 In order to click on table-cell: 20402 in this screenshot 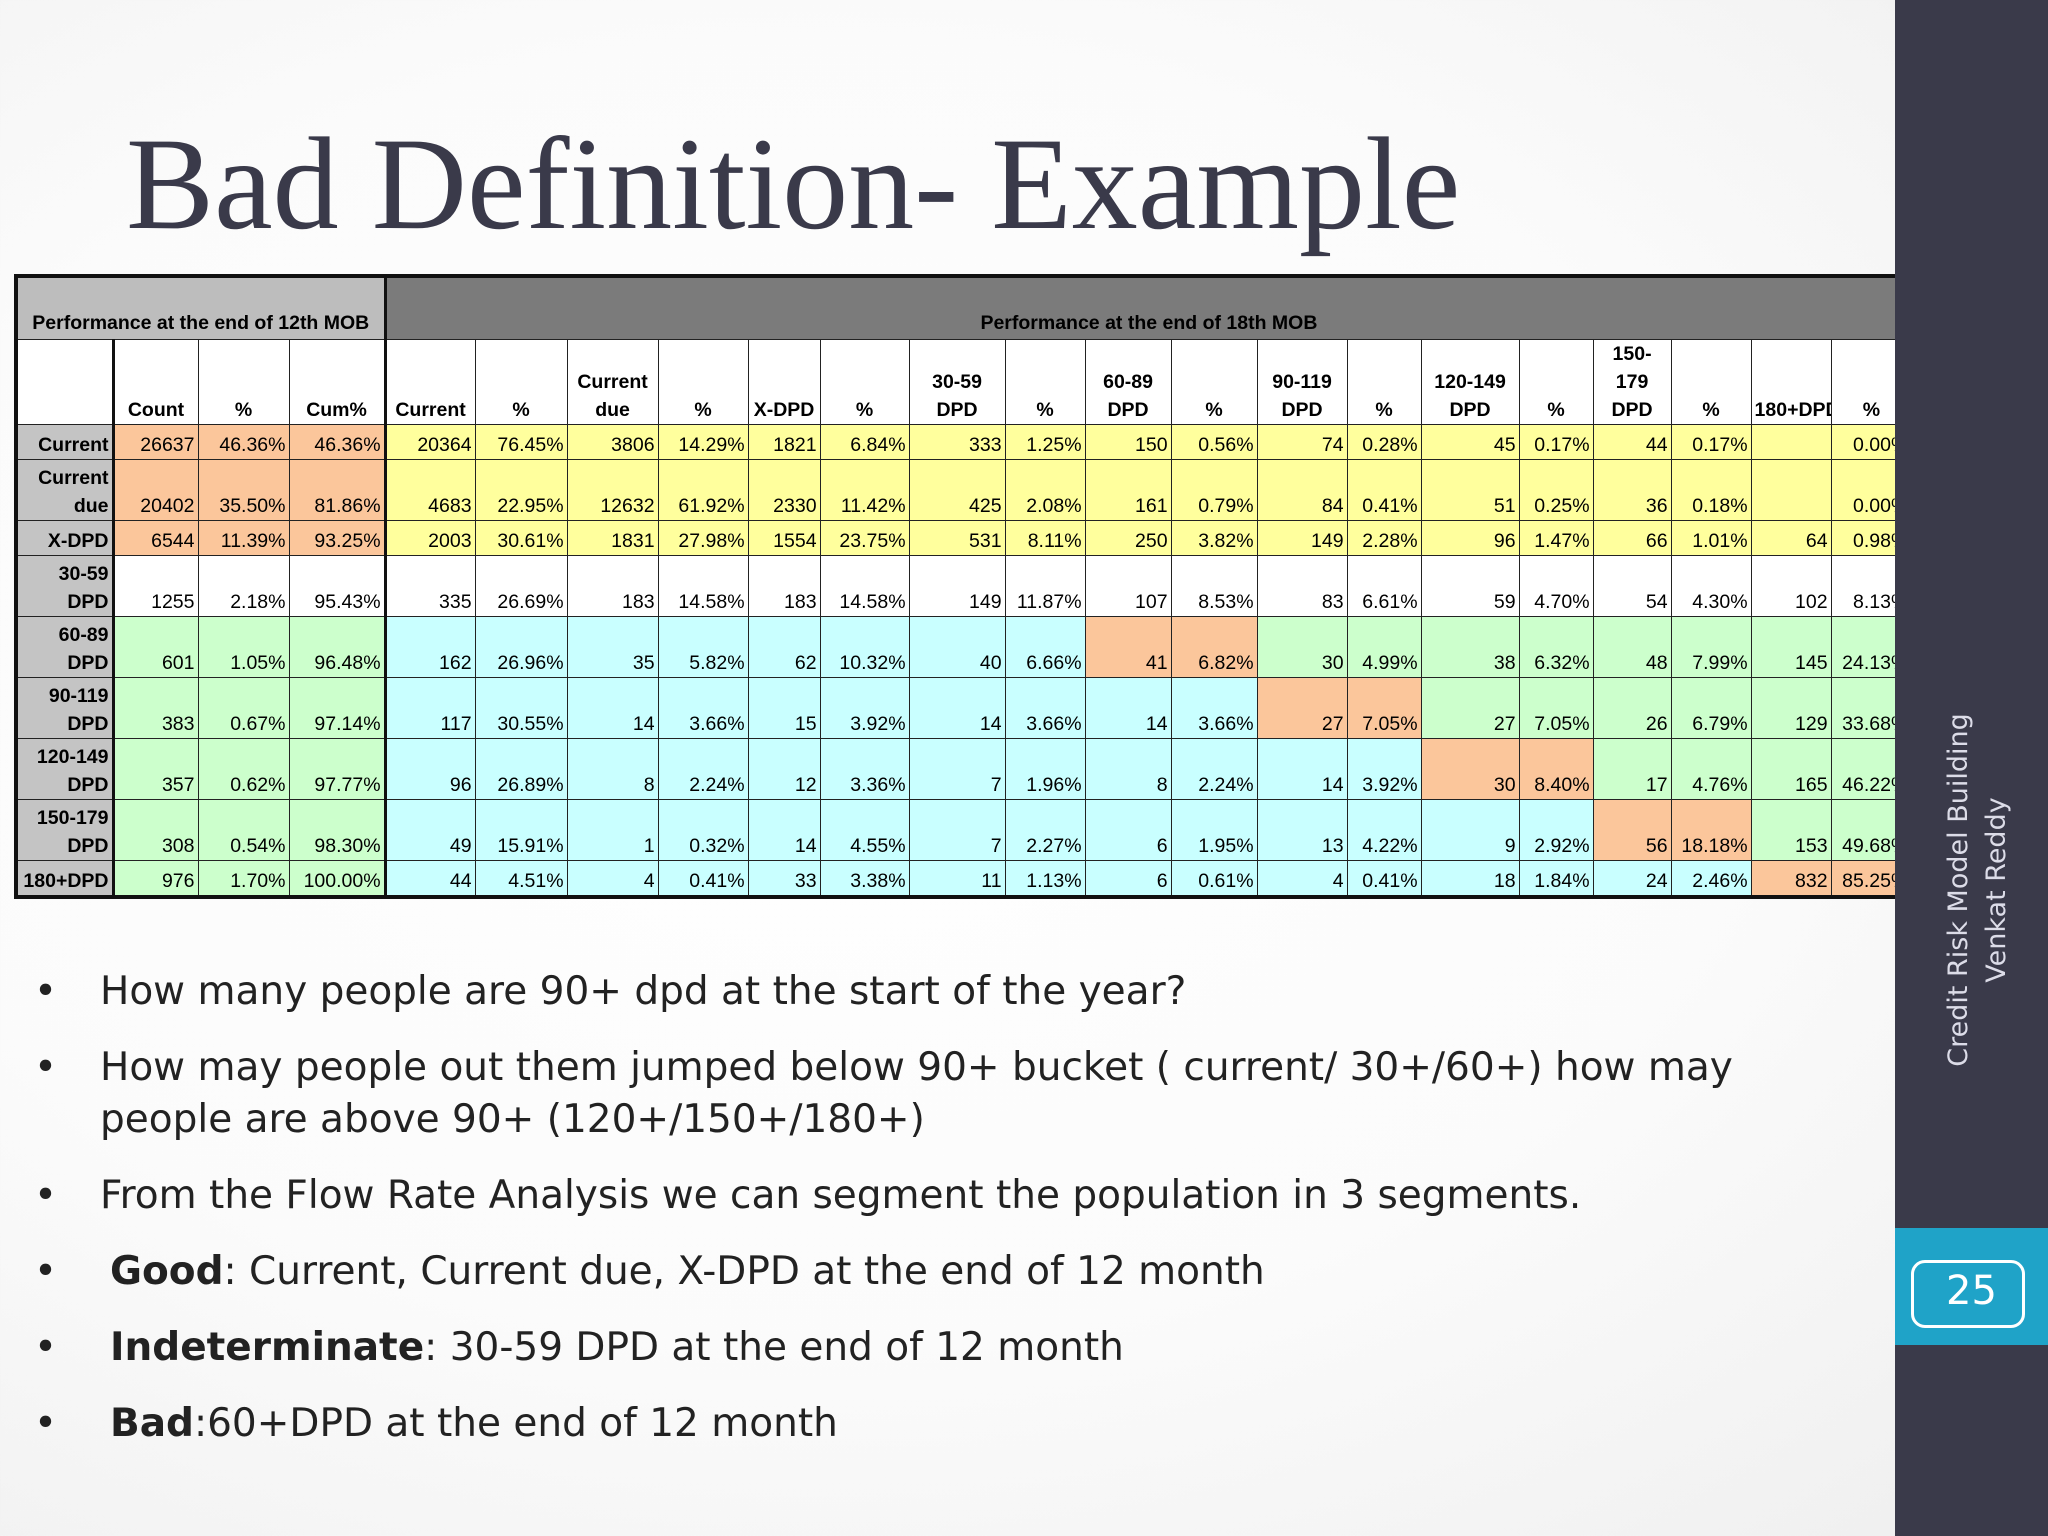, I will do `click(155, 490)`.